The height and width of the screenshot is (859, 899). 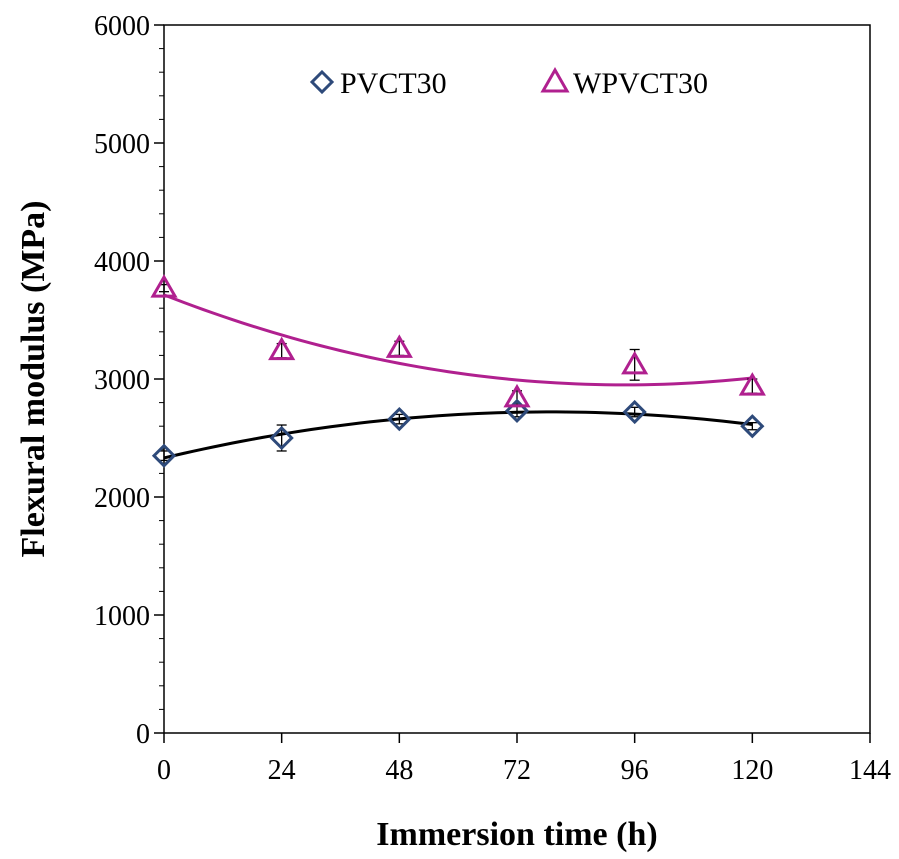 I want to click on x-tick-label: 120, so click(x=752, y=770).